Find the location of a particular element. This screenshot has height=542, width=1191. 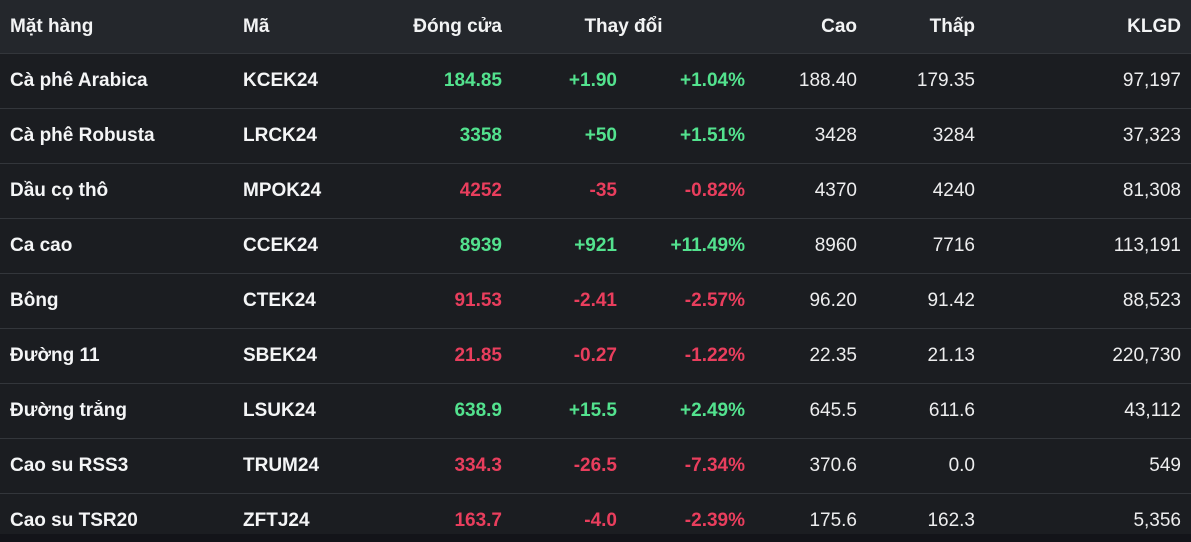

change-percent: +2.49% is located at coordinates (712, 410).